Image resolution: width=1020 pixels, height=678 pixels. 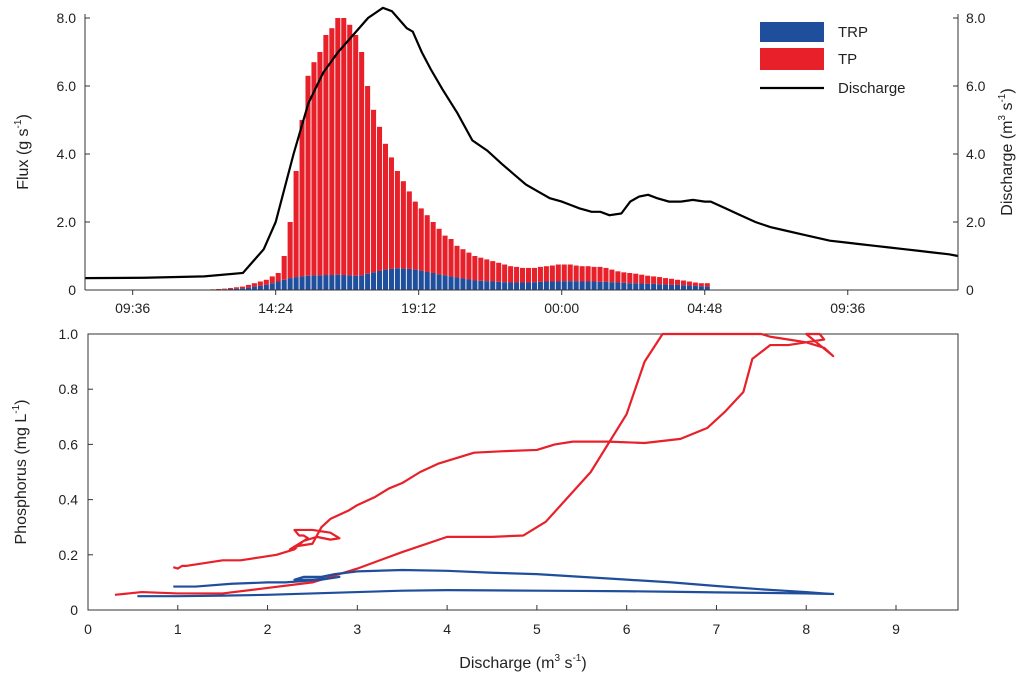 What do you see at coordinates (88, 629) in the screenshot?
I see `bottom-x-tick-label: 0` at bounding box center [88, 629].